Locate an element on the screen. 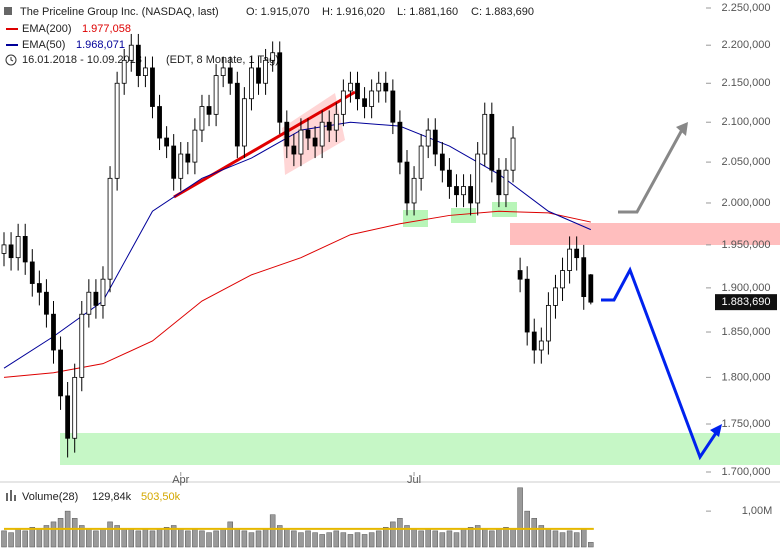 The height and width of the screenshot is (548, 780). high-label: H: 1.916,020 is located at coordinates (353, 12).